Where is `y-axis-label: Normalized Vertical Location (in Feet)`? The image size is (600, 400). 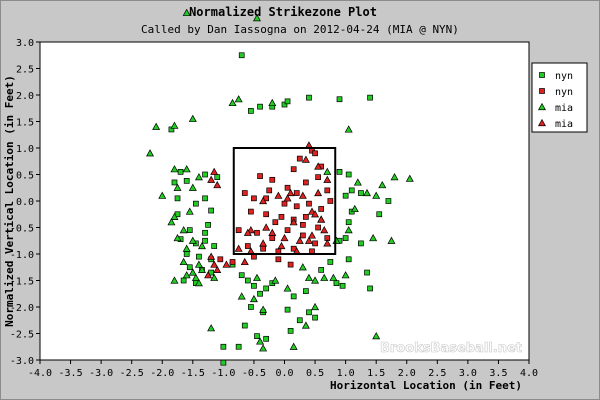
y-axis-label: Normalized Vertical Location (in Feet) is located at coordinates (9, 201).